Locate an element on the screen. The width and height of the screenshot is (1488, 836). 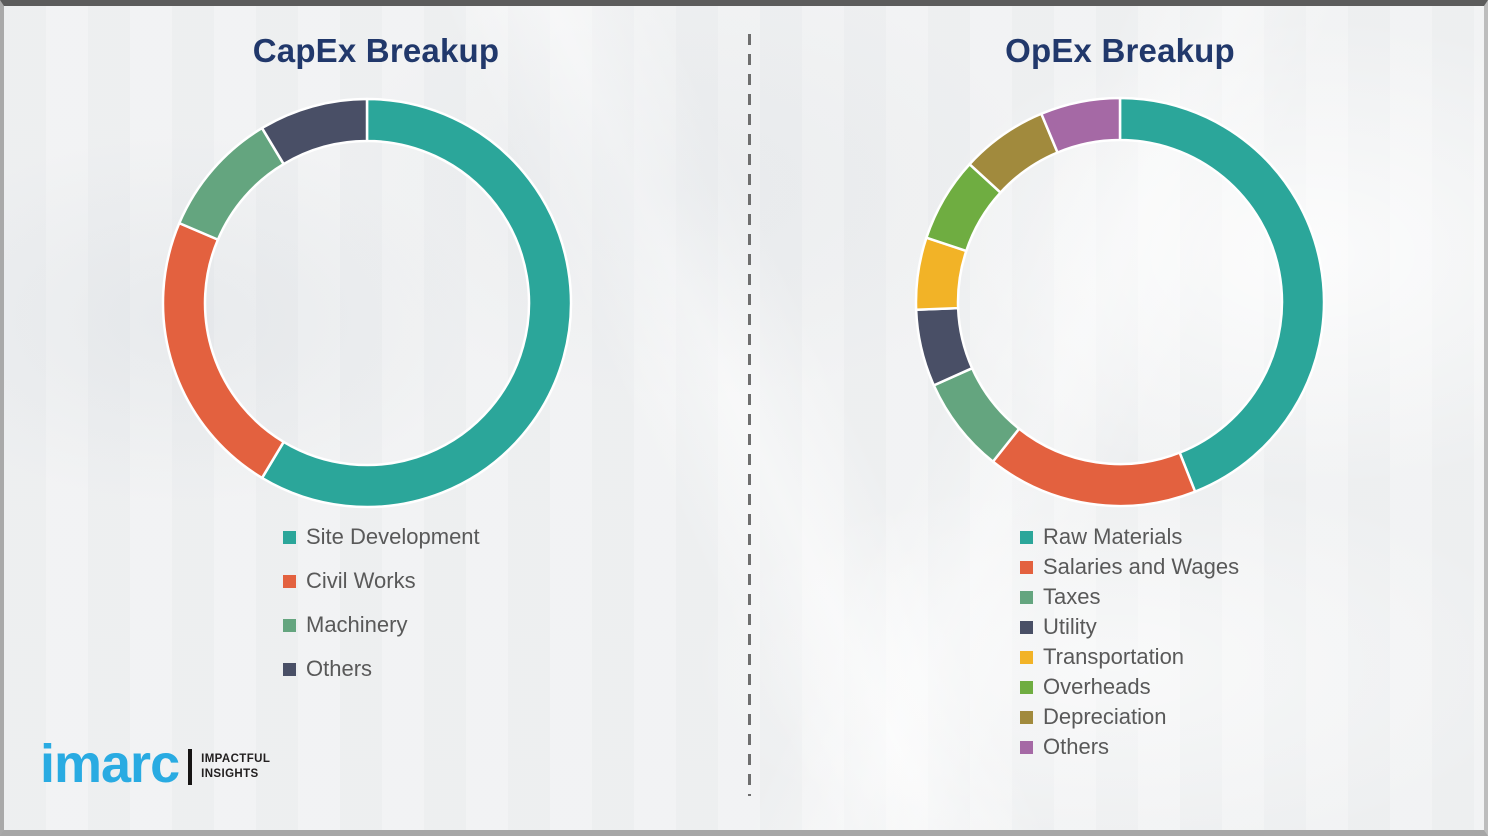
legend-item: Depreciation is located at coordinates (1129, 717).